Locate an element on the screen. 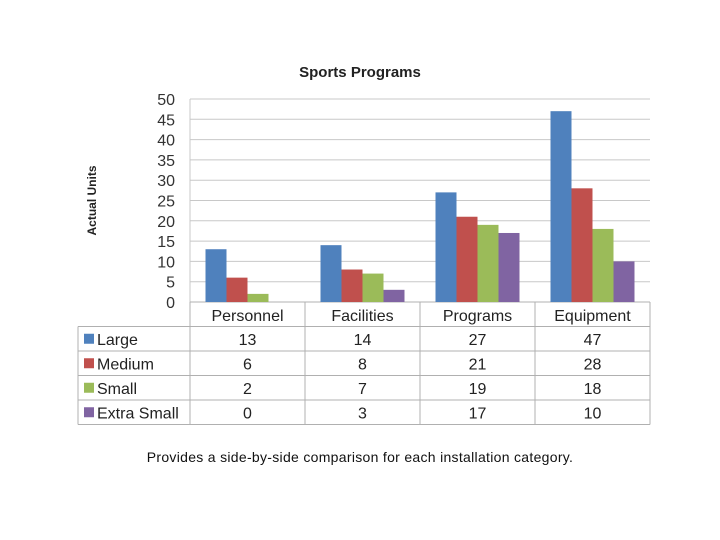 This screenshot has height=540, width=720. table-value: 7 is located at coordinates (362, 389).